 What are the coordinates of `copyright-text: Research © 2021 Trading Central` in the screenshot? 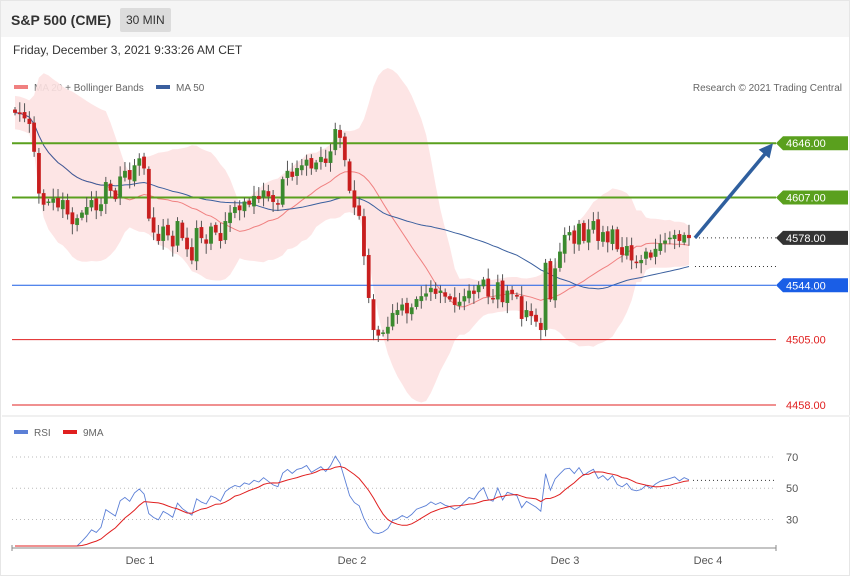 It's located at (767, 88).